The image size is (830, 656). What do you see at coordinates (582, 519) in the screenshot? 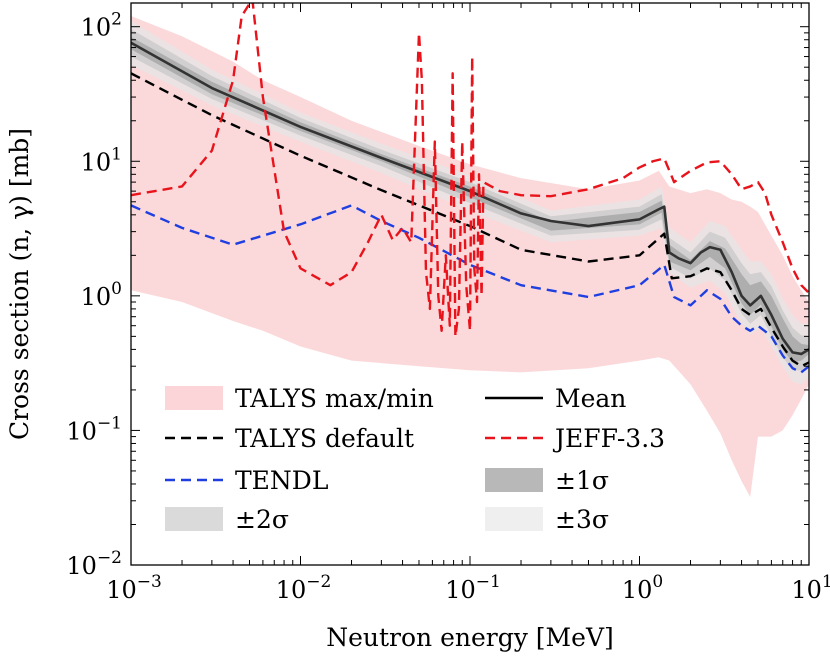
I see `legend-label: ±3σ` at bounding box center [582, 519].